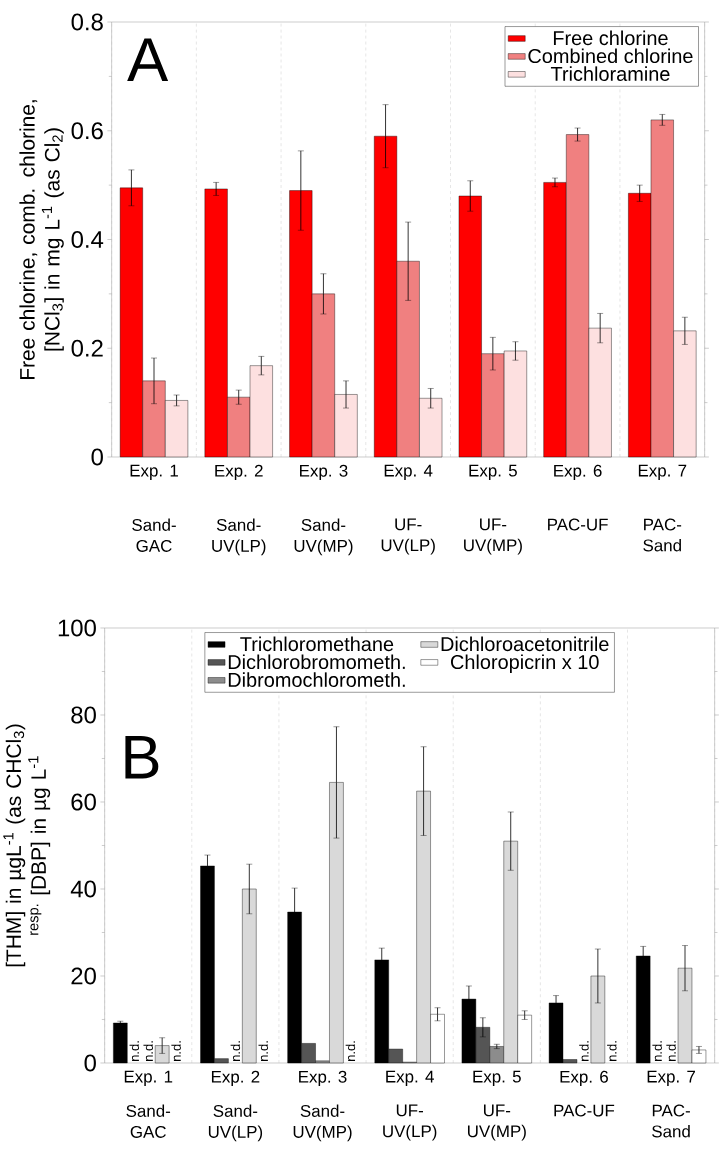  What do you see at coordinates (120, 1043) in the screenshot?
I see `bar` at bounding box center [120, 1043].